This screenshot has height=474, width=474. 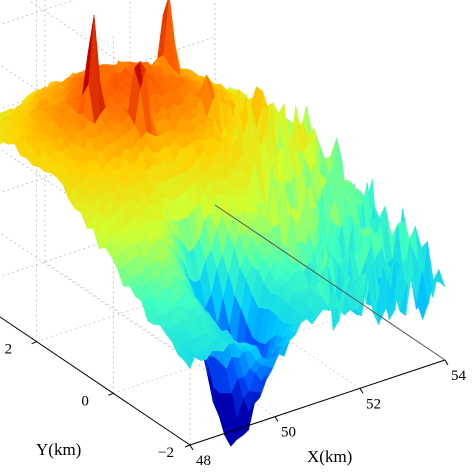 I want to click on x-tick-labels: 48 50 52 54, so click(x=331, y=418).